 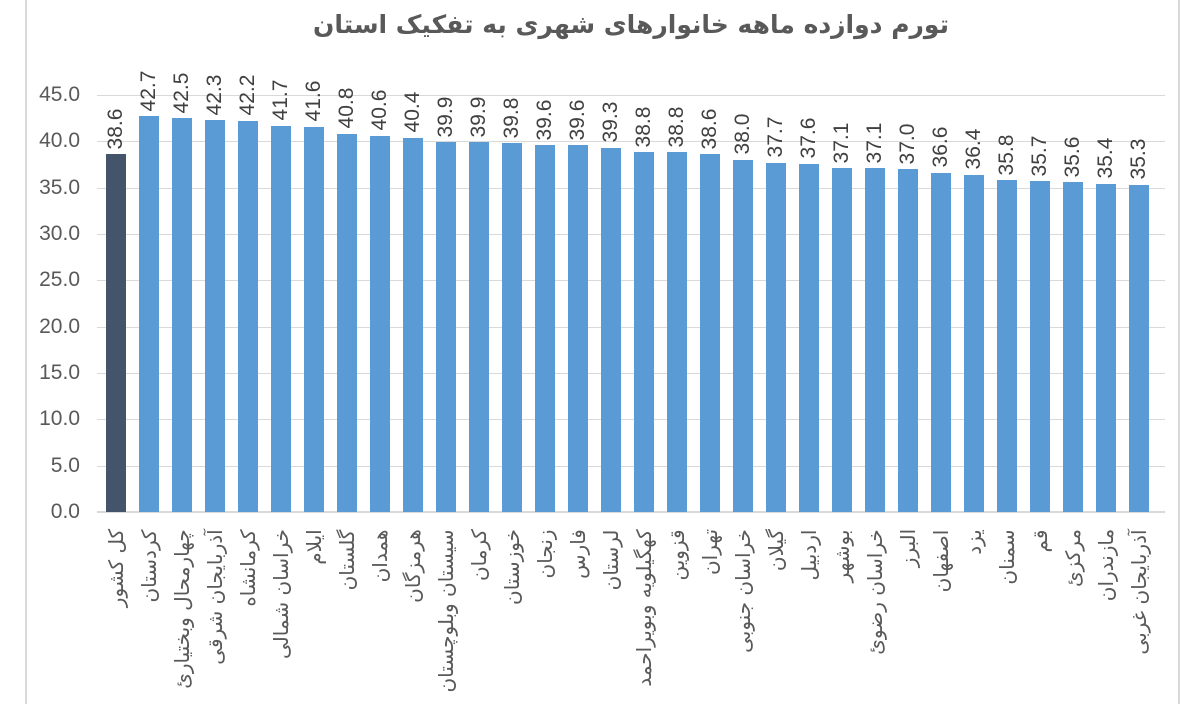 I want to click on category-label: ایلام, so click(x=313, y=546).